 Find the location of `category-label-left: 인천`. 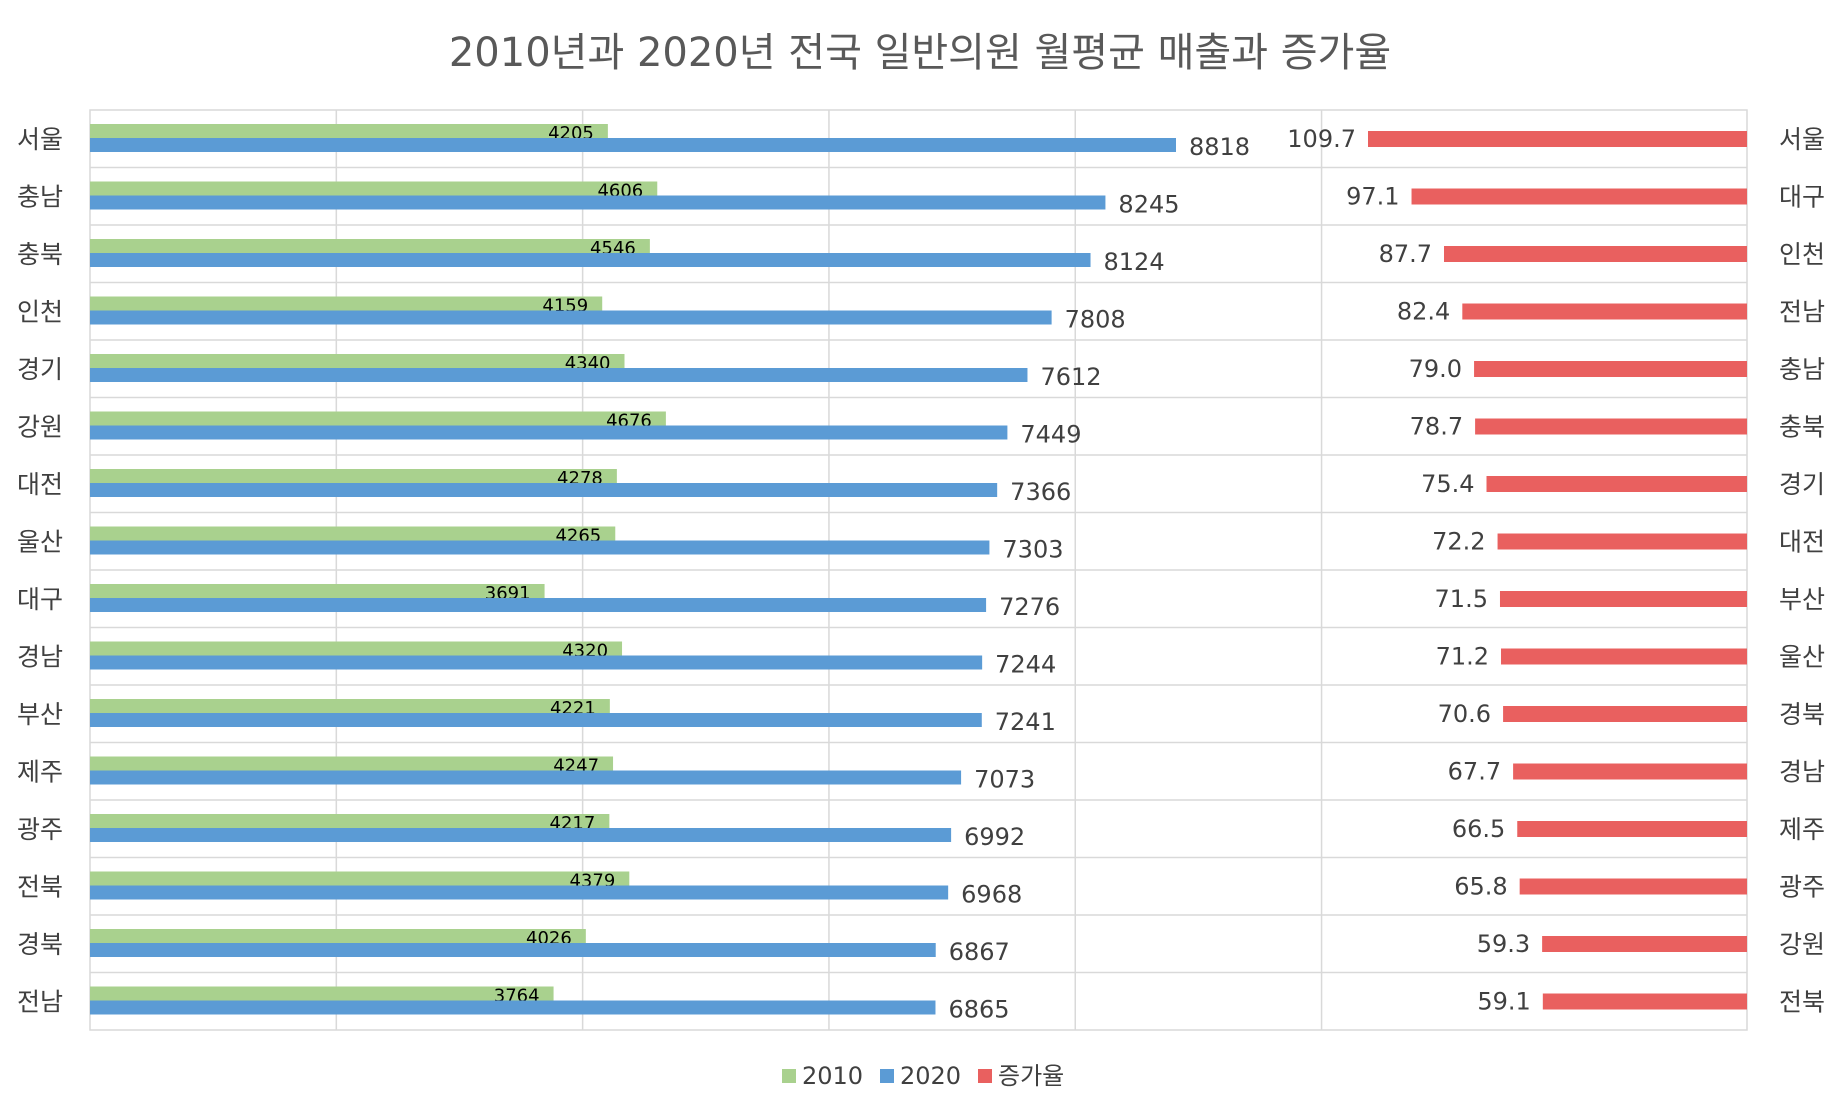

category-label-left: 인천 is located at coordinates (40, 311).